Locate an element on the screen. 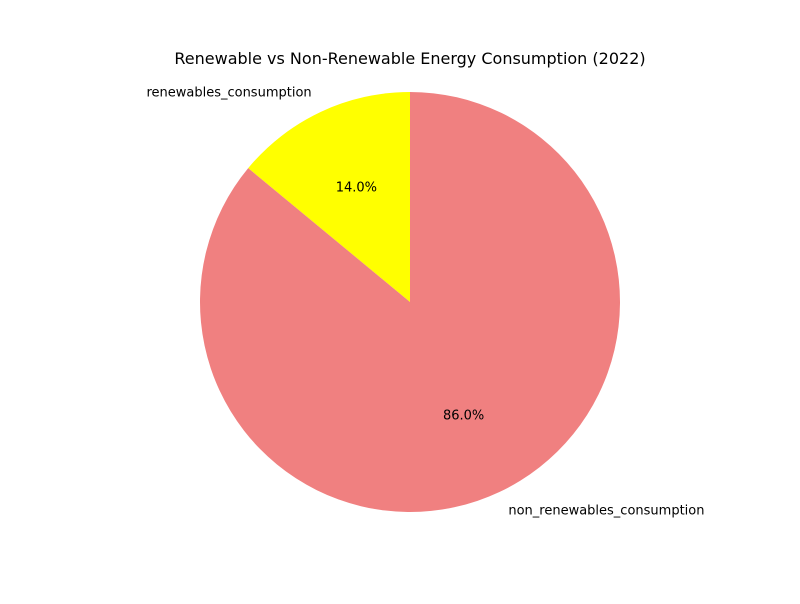 This screenshot has height=604, width=800. slice-label-non-renewables-consumption: non_renewables_consumption is located at coordinates (606, 511).